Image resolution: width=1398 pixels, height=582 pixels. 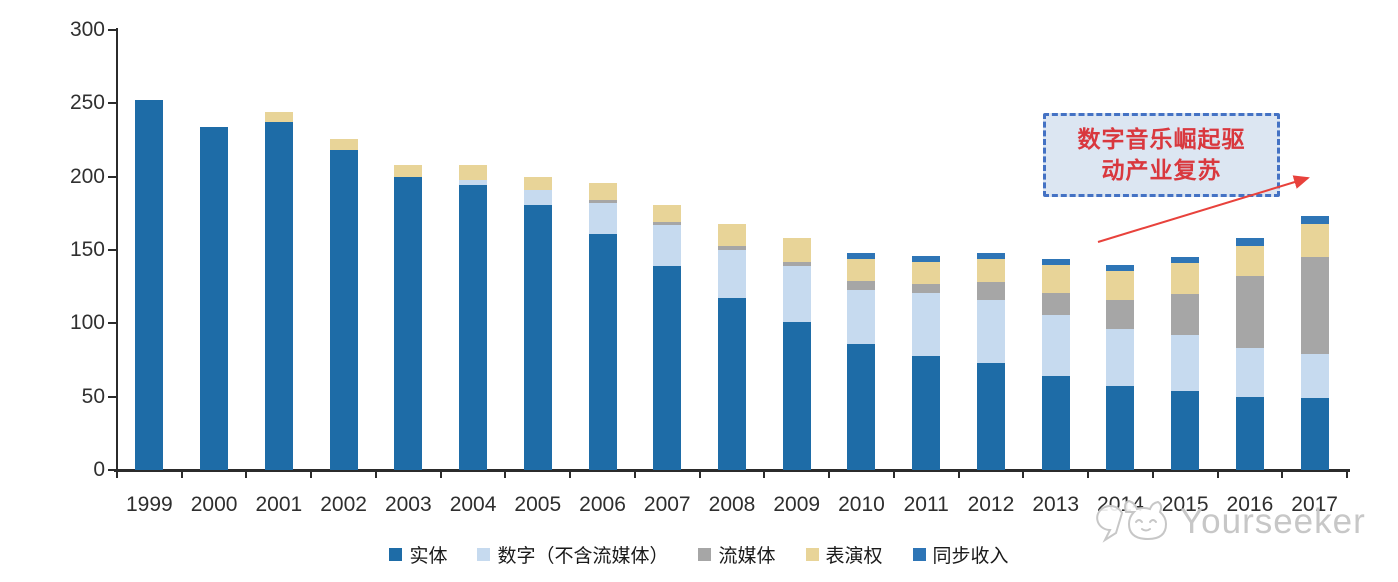 What do you see at coordinates (87, 249) in the screenshot?
I see `y-axis-tick-label: 150` at bounding box center [87, 249].